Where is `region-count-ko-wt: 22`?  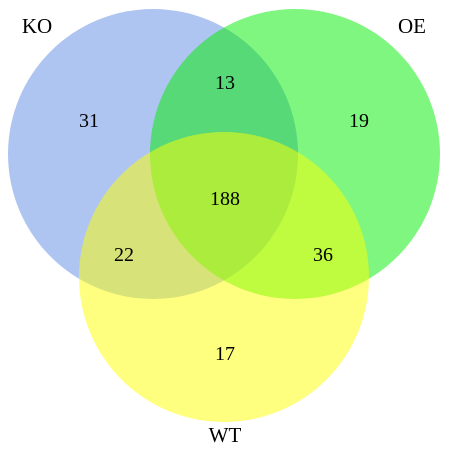
region-count-ko-wt: 22 is located at coordinates (124, 255).